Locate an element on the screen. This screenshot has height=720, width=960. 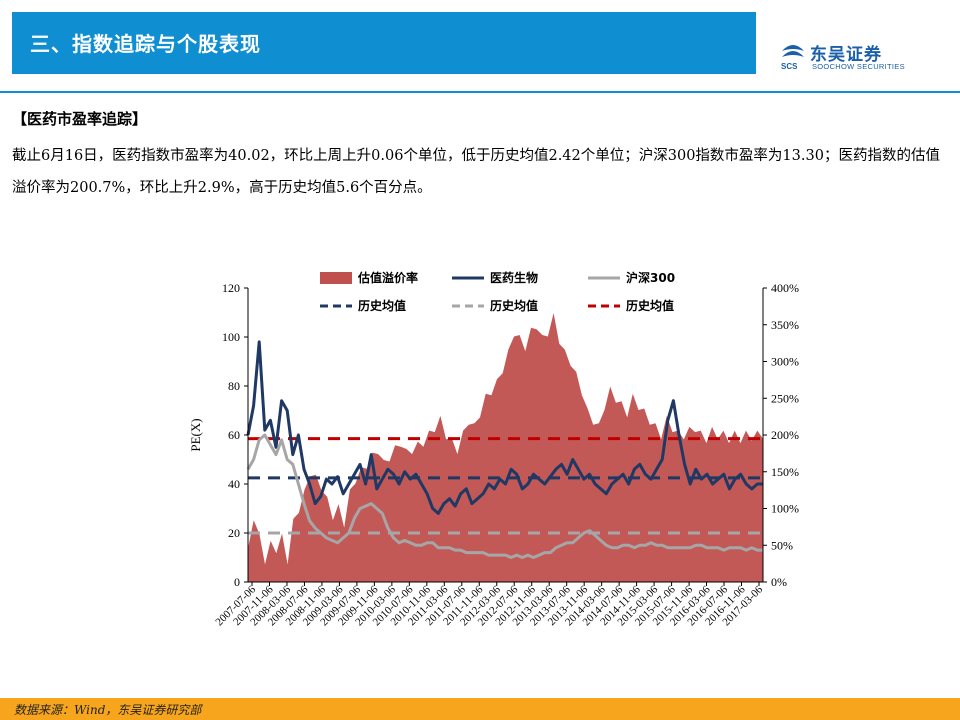
right-tick-label: 400% is located at coordinates (785, 288).